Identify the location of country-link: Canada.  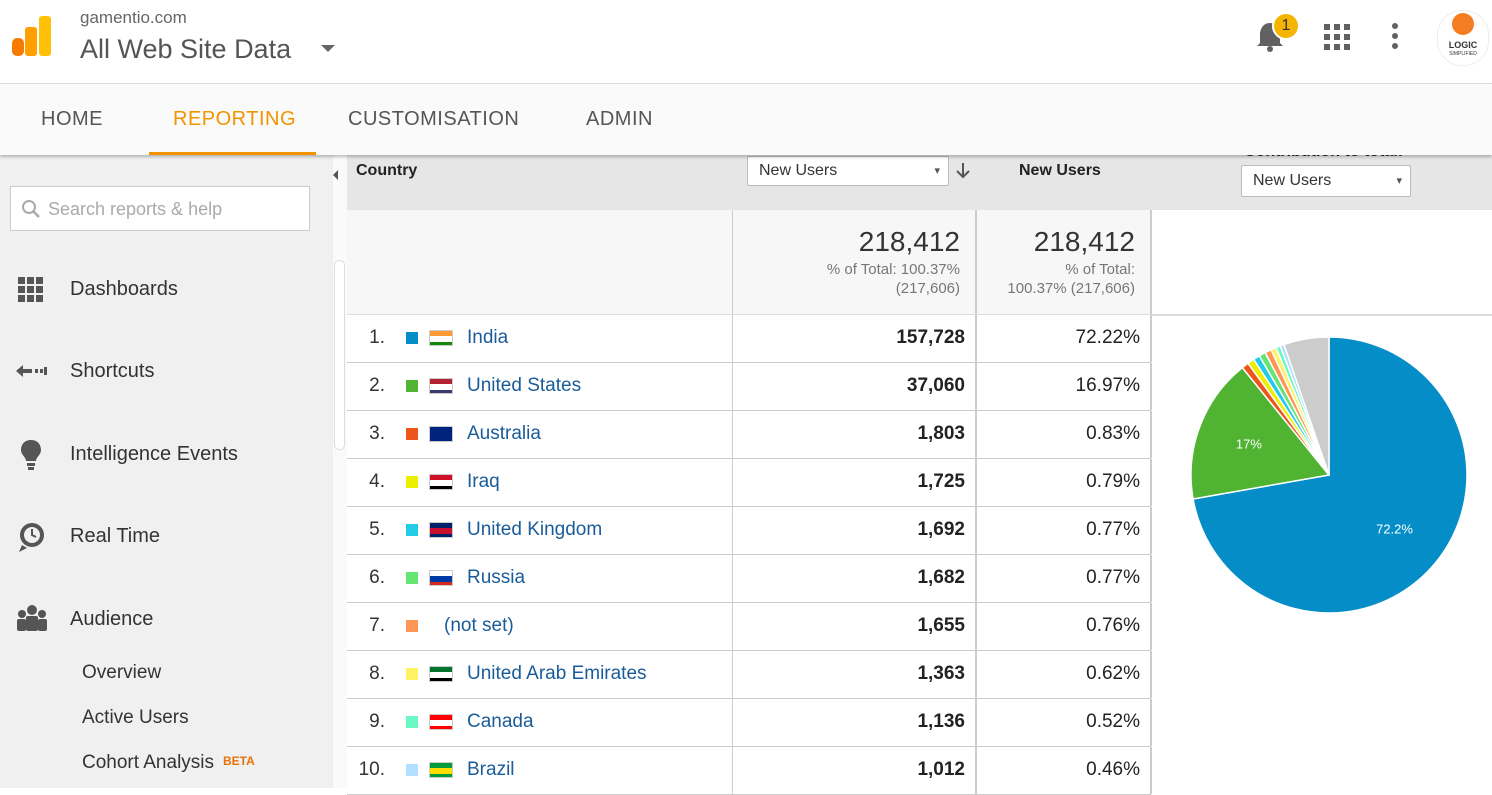
(500, 721).